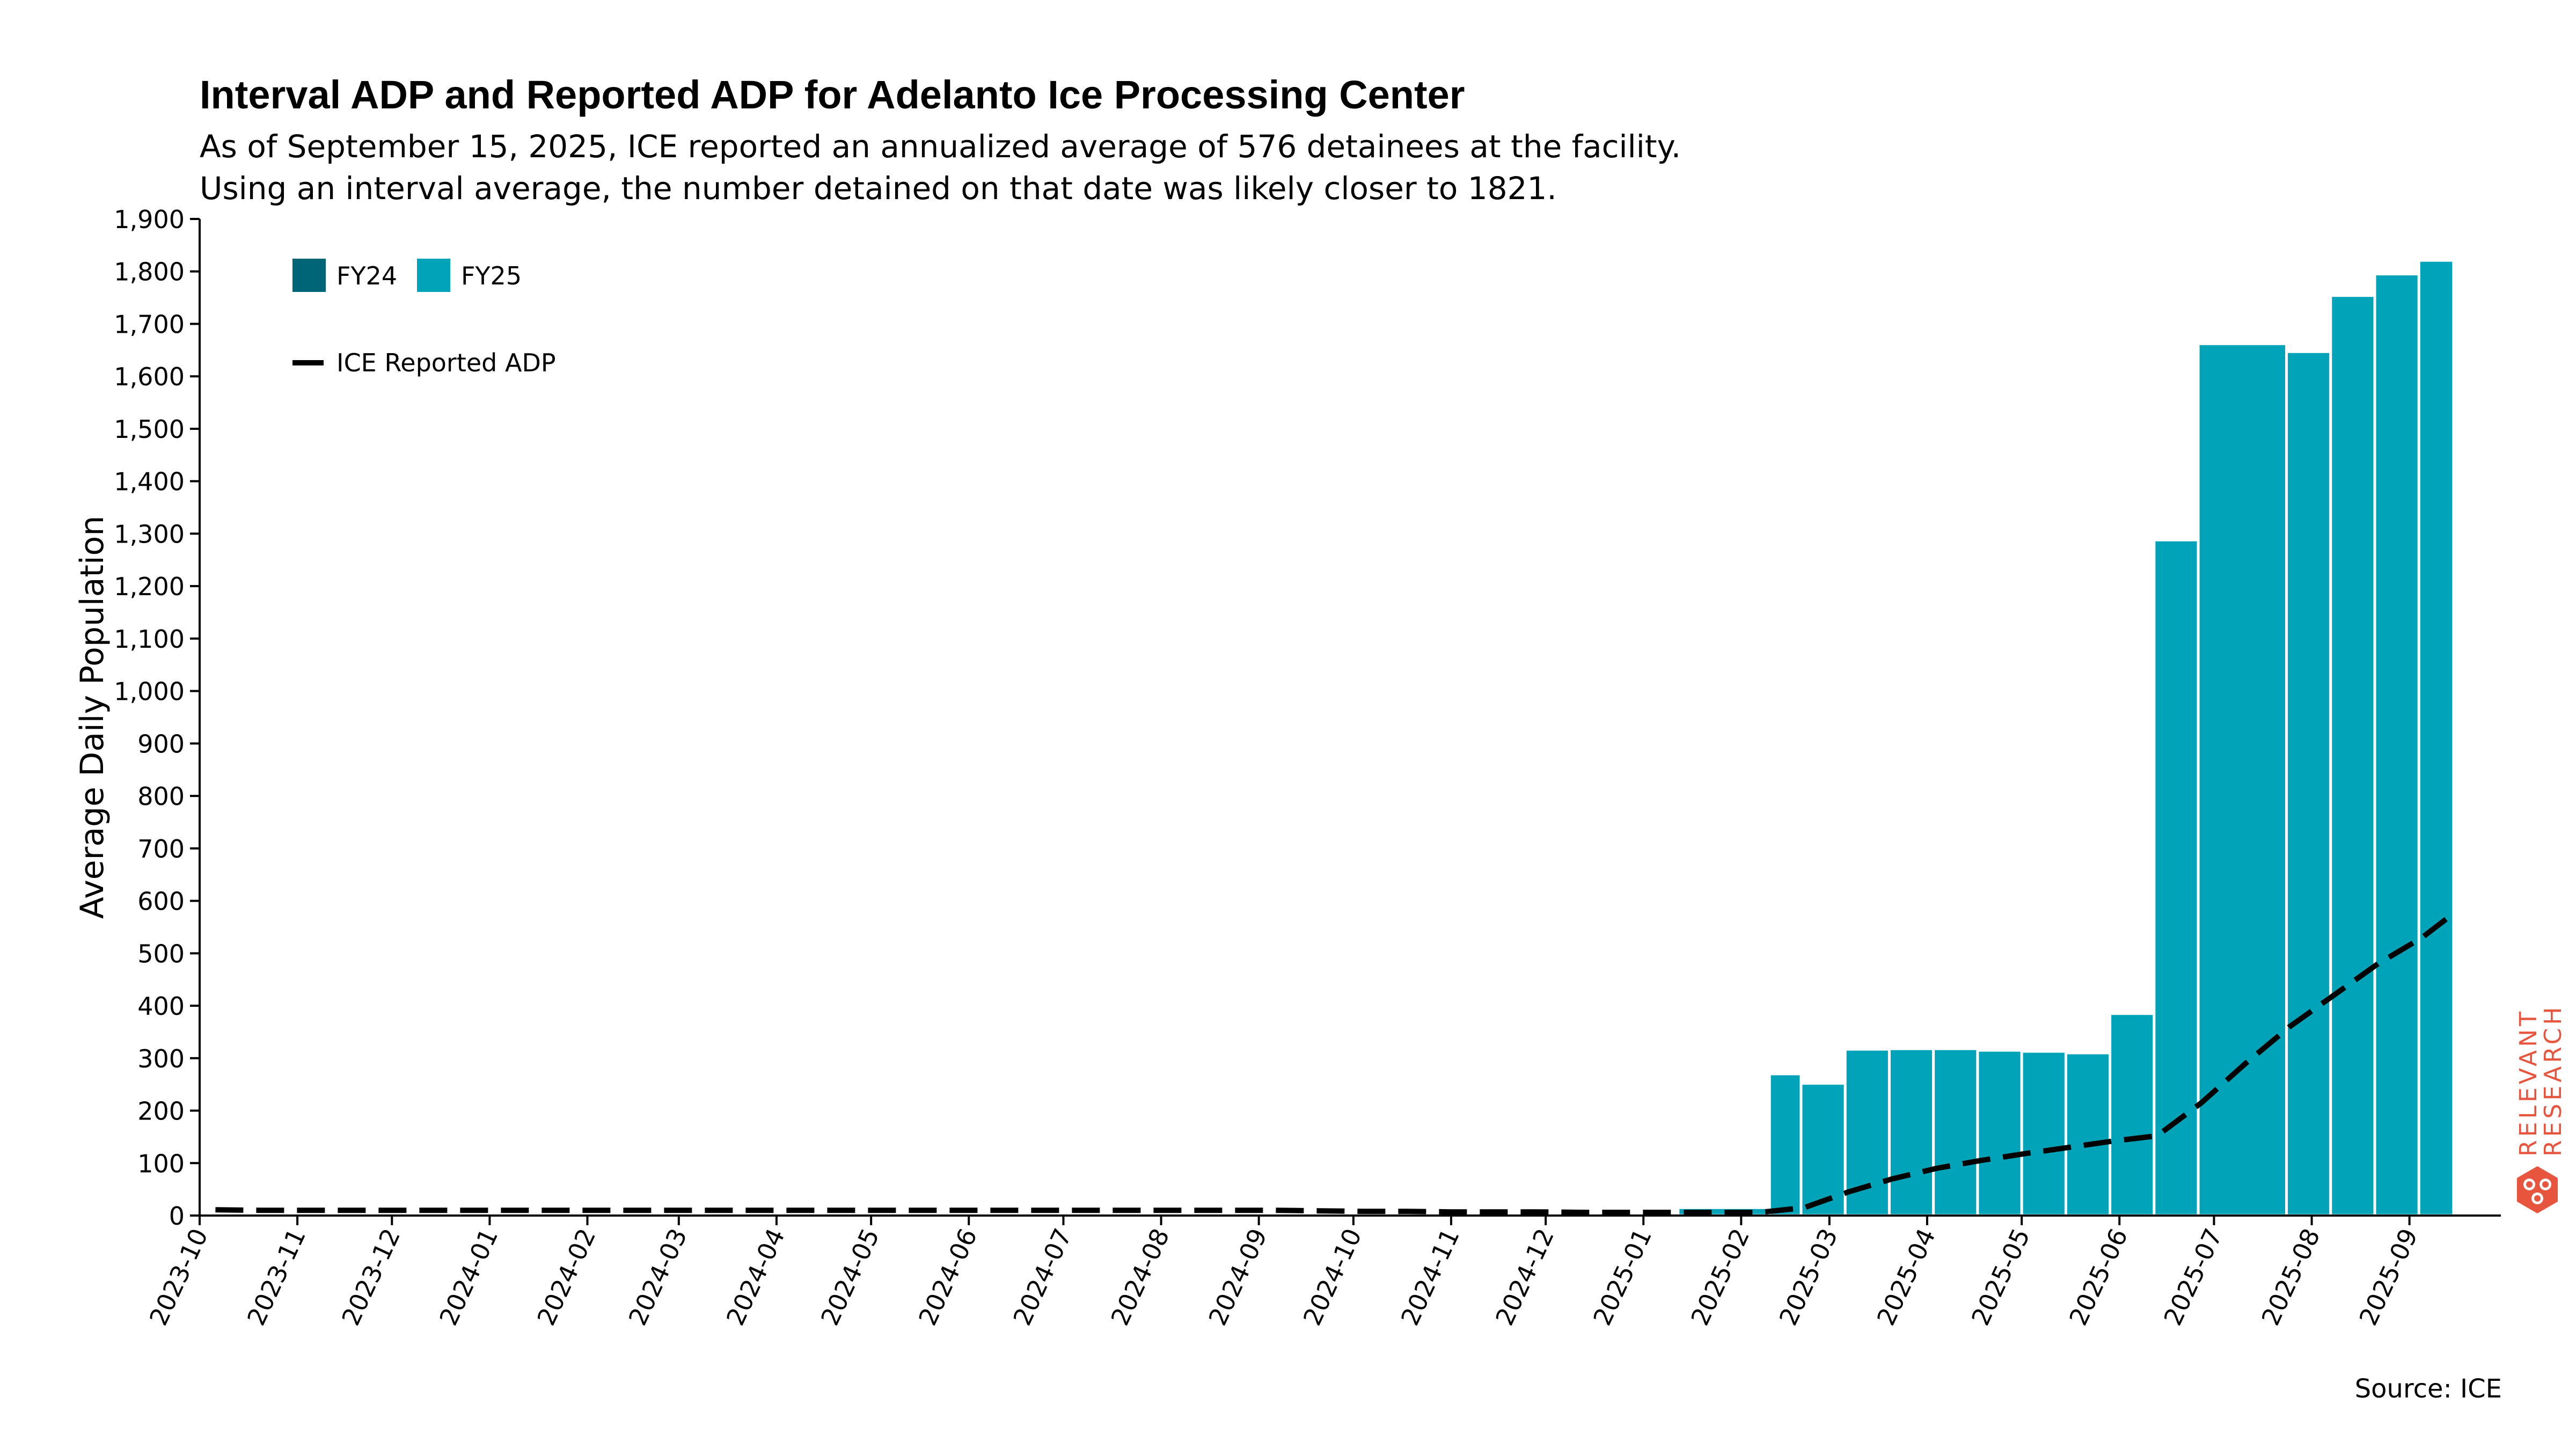  What do you see at coordinates (161, 796) in the screenshot?
I see `y-tick-label-800: 800` at bounding box center [161, 796].